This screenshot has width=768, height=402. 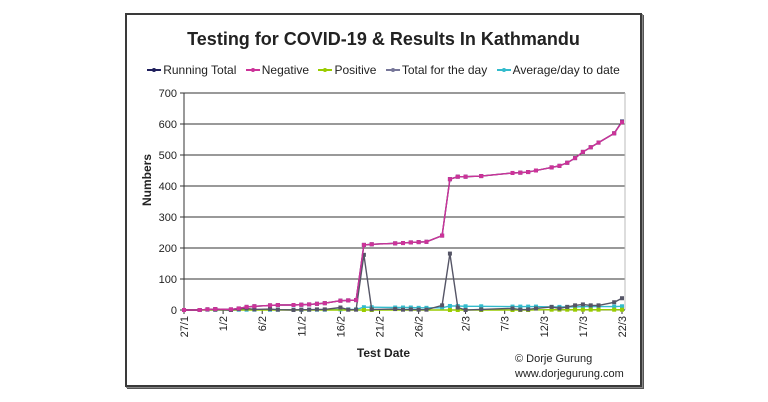 I want to click on x-tick-label: 12/3, so click(x=545, y=326).